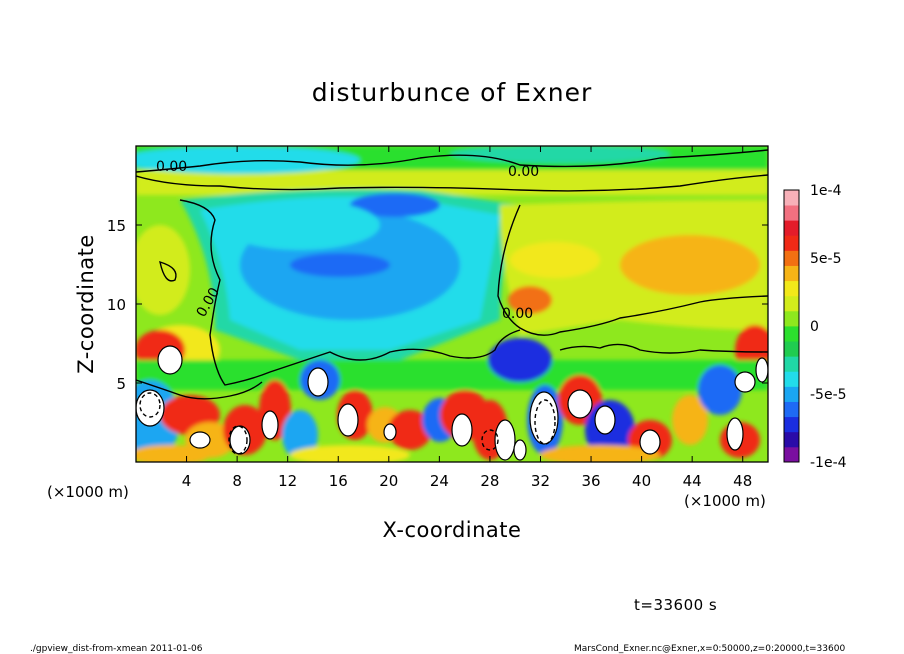 The image size is (904, 654). Describe the element at coordinates (540, 481) in the screenshot. I see `x-tick-label: 32` at that location.